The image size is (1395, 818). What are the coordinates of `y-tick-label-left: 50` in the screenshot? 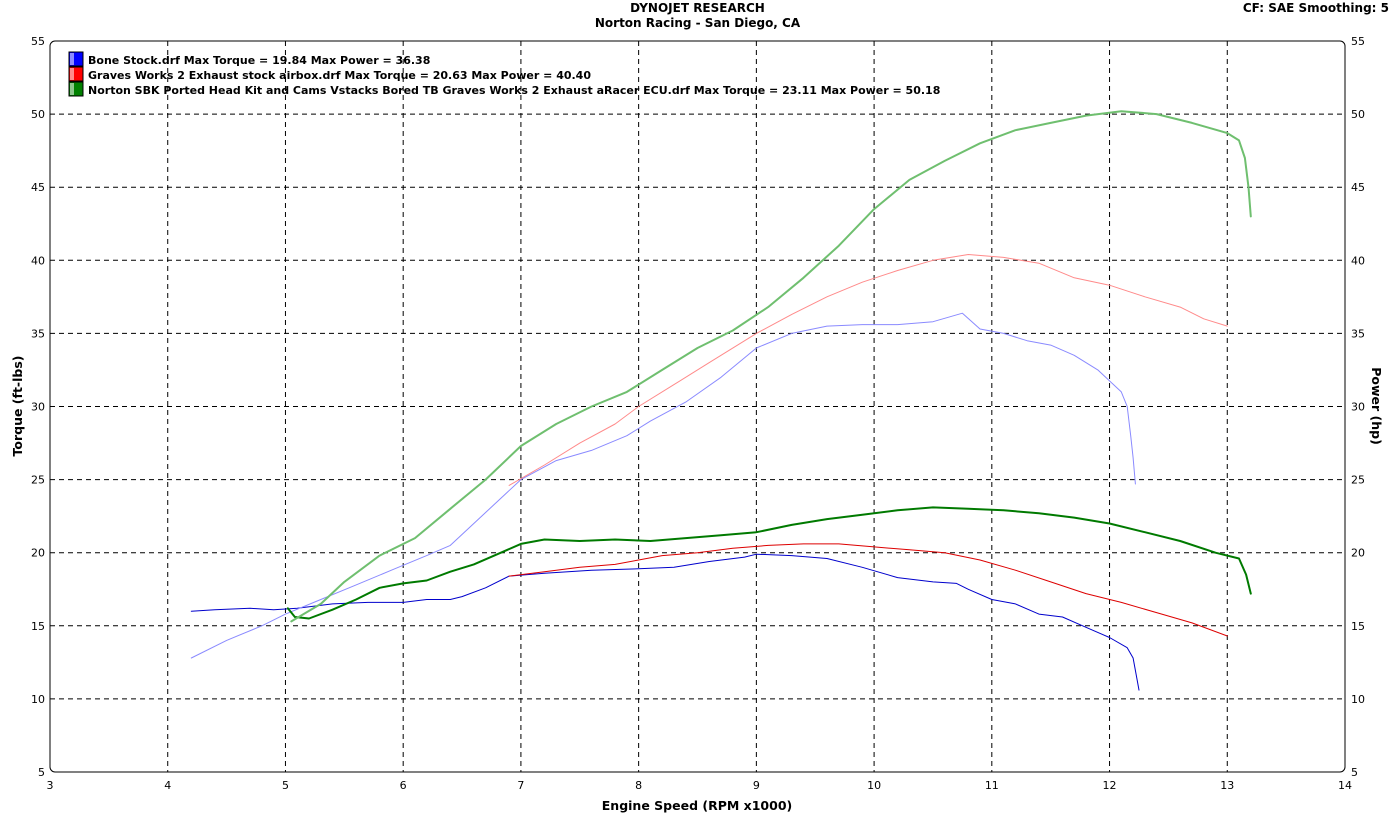 It's located at (38, 114).